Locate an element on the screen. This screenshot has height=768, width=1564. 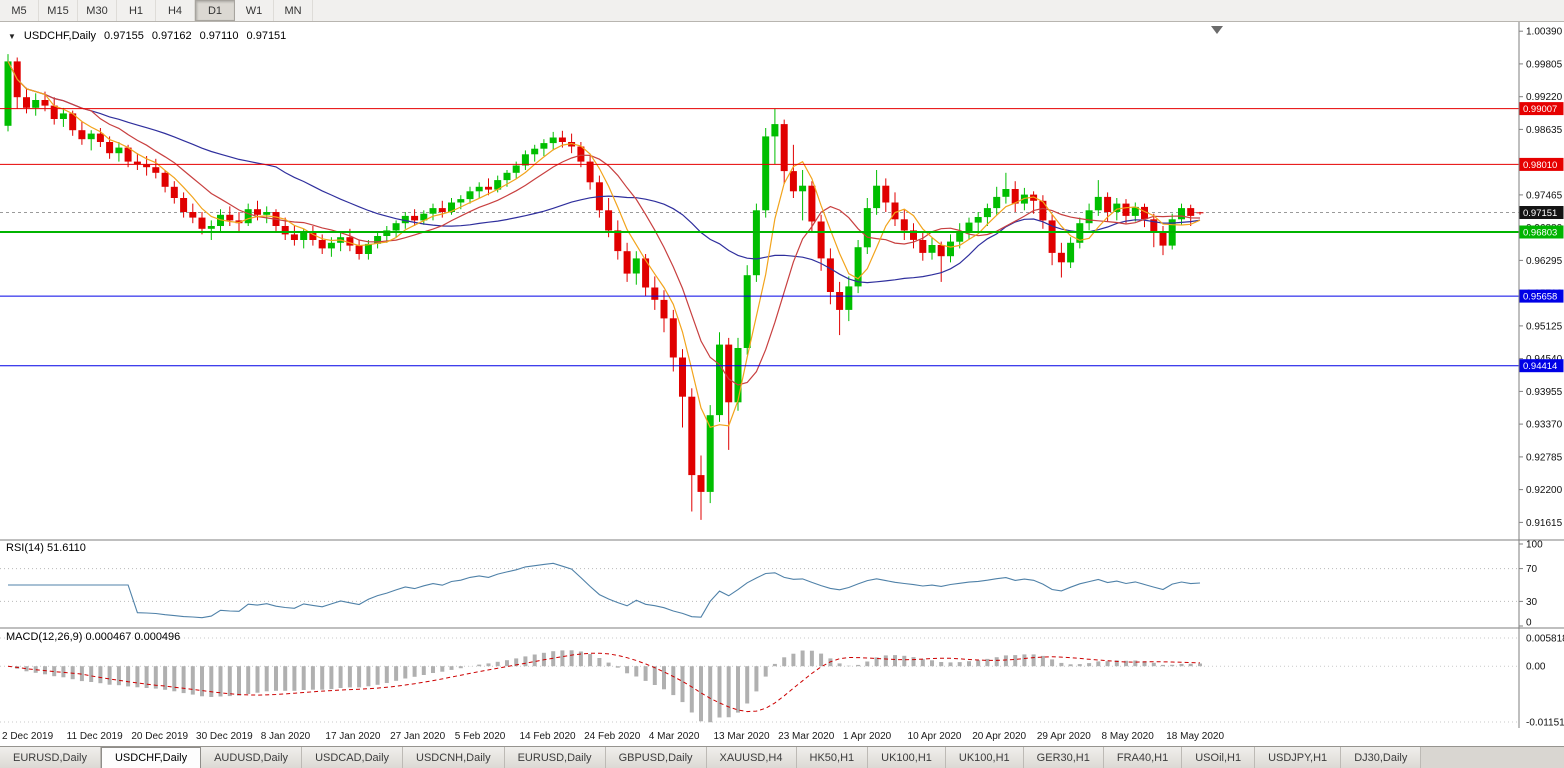
svg-text: 0.005818 is located at coordinates (1545, 639).